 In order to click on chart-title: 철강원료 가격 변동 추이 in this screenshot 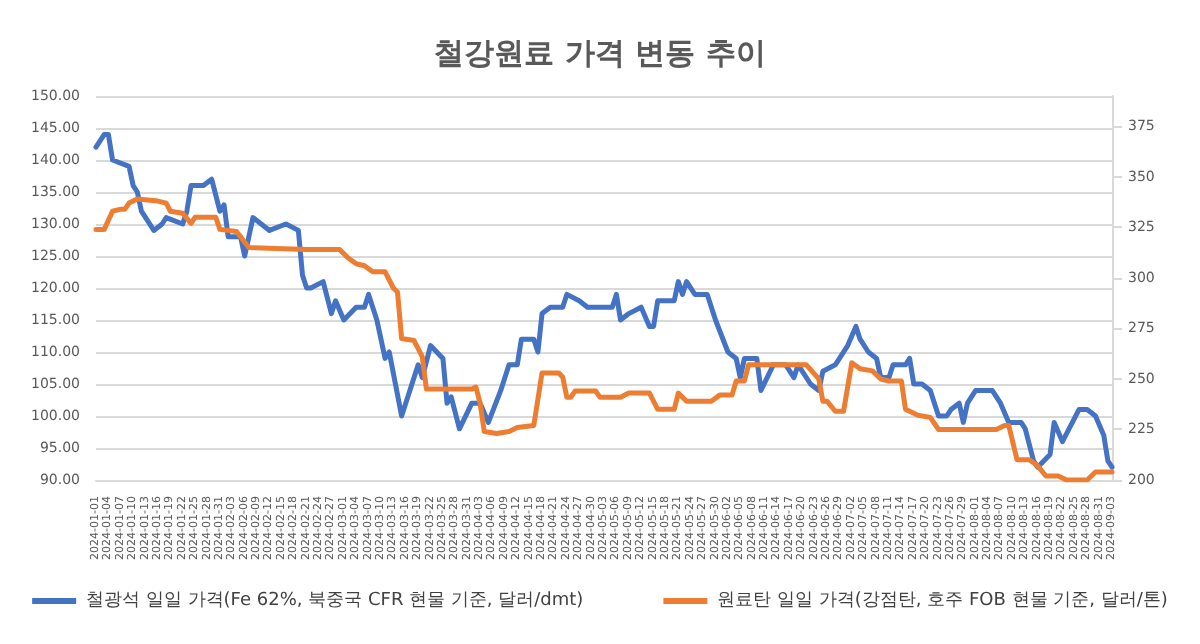, I will do `click(600, 53)`.